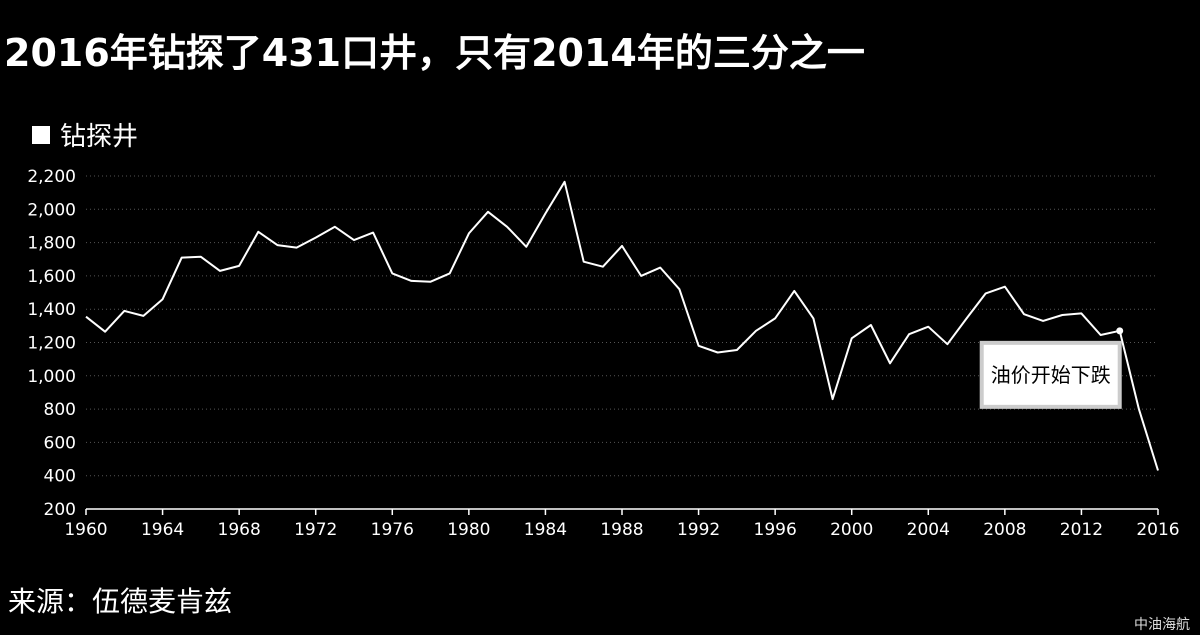 This screenshot has width=1200, height=635. What do you see at coordinates (120, 601) in the screenshot?
I see `source-note: 来源：伍德麦肯兹` at bounding box center [120, 601].